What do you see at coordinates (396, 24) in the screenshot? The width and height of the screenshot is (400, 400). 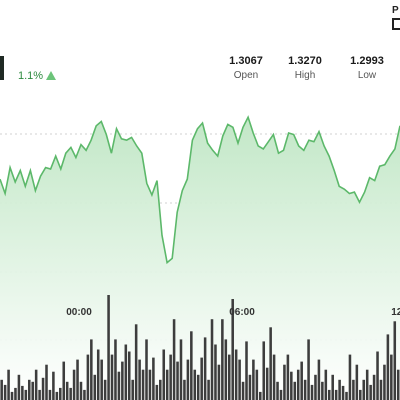 I see `brand-logo-icon` at bounding box center [396, 24].